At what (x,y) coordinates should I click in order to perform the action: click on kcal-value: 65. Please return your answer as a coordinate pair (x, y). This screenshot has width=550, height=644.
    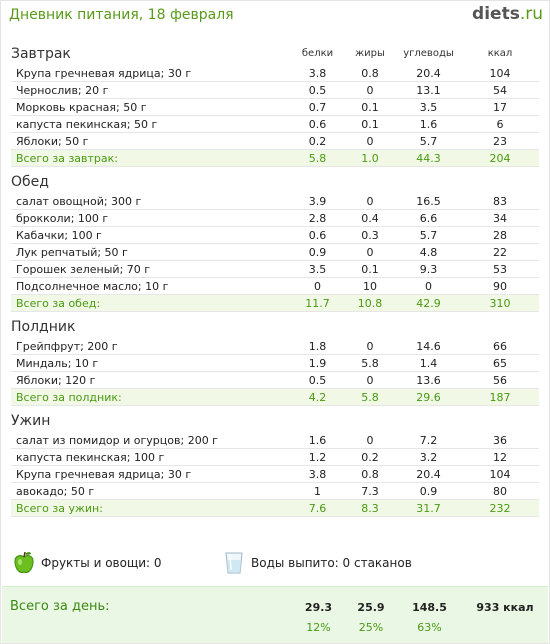
    Looking at the image, I should click on (500, 363).